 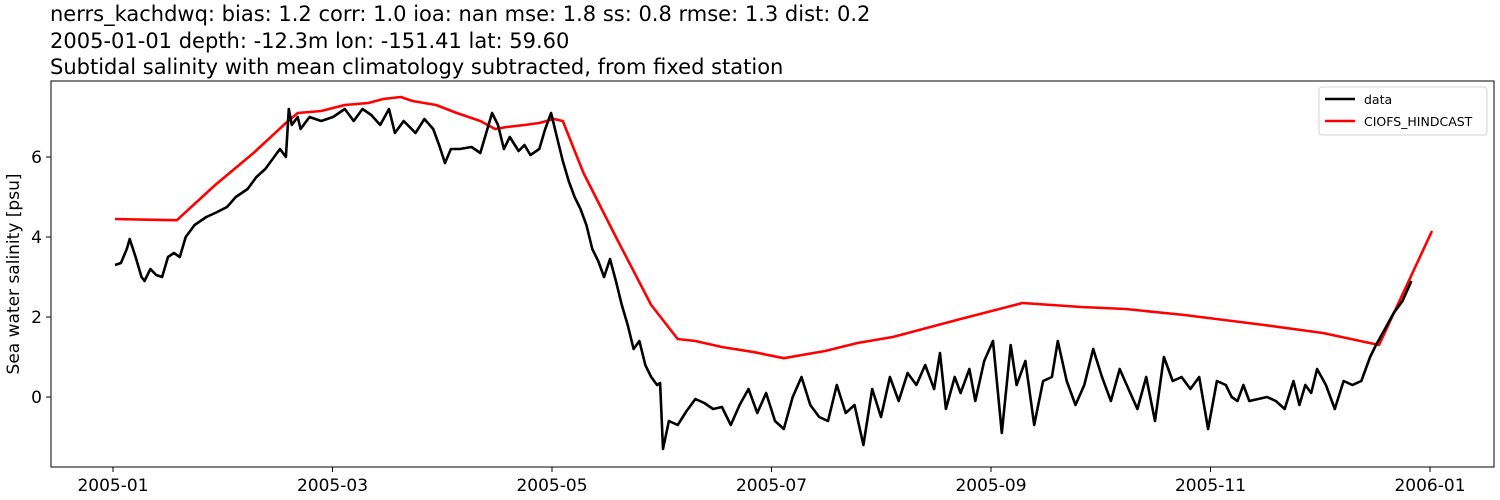 I want to click on x-tick-label: 2005-01, so click(x=112, y=486).